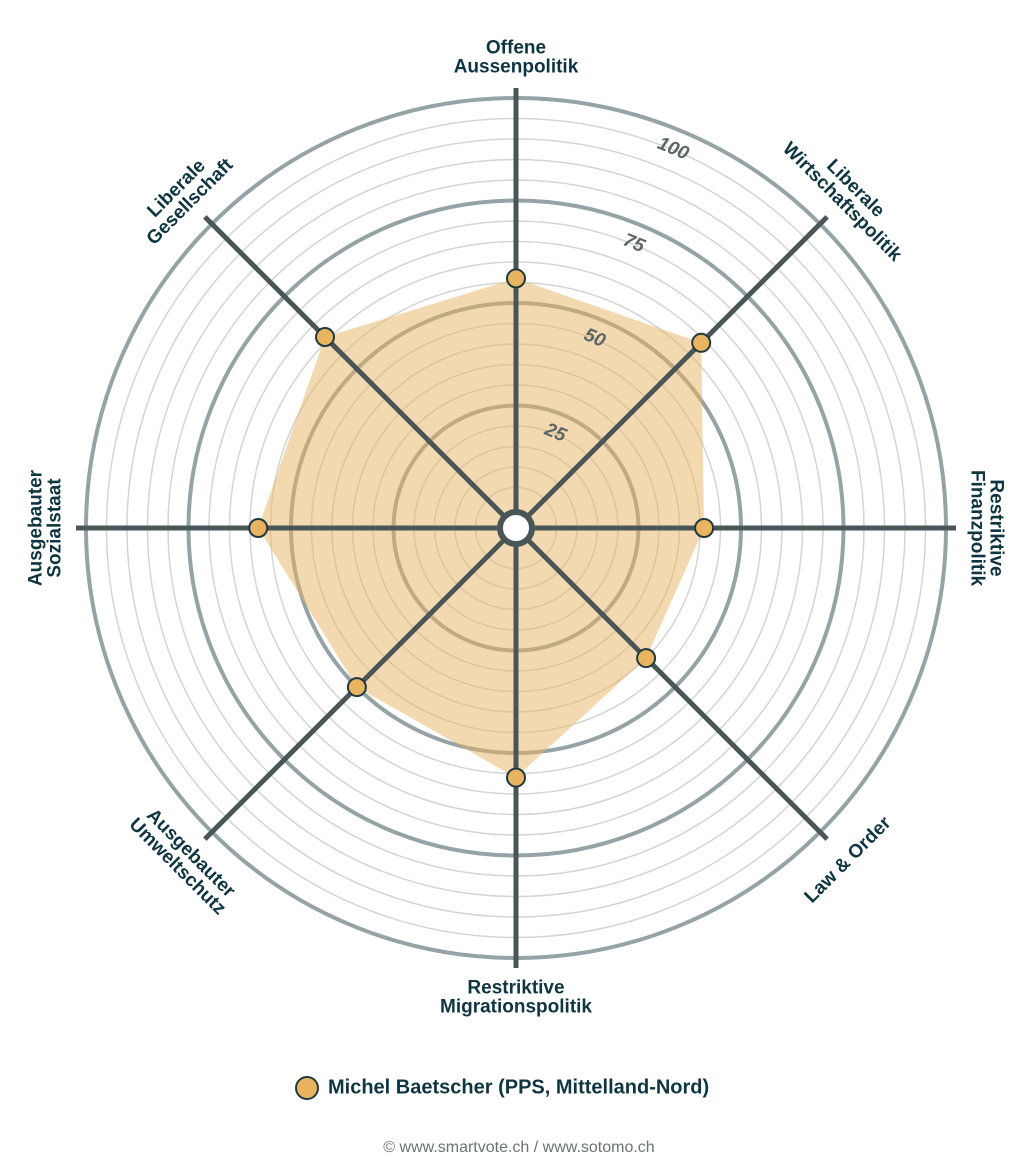 The height and width of the screenshot is (1174, 1032). I want to click on category-label: Offene Aussenpolitik, so click(516, 58).